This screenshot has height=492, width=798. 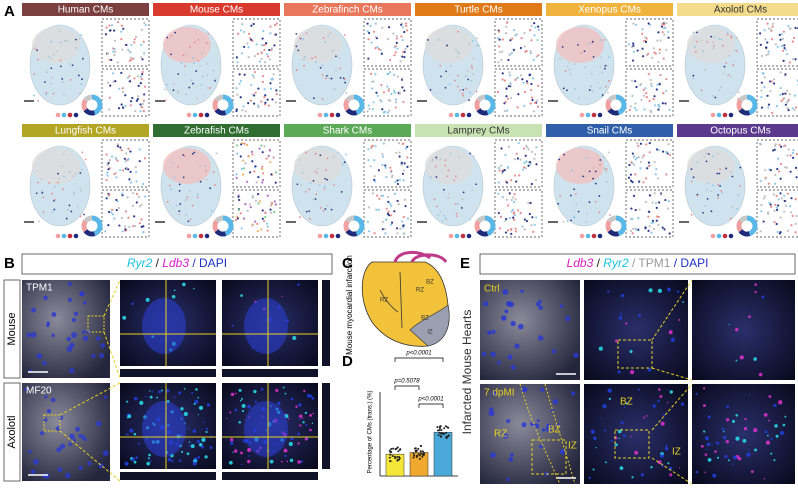 What do you see at coordinates (582, 115) in the screenshot?
I see `legend-dot` at bounding box center [582, 115].